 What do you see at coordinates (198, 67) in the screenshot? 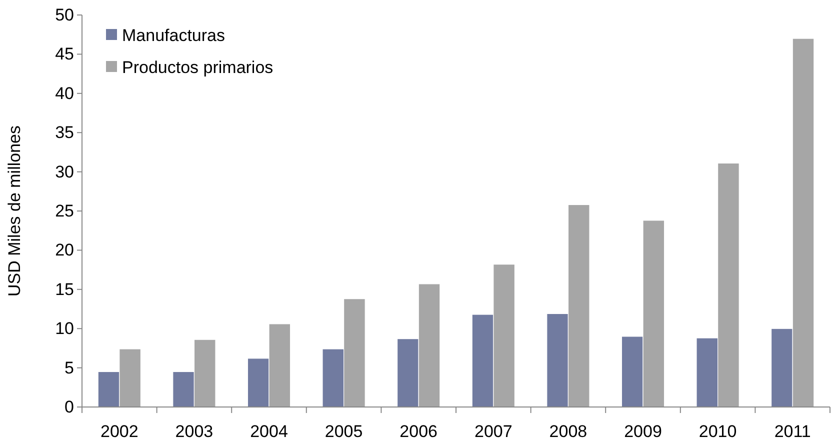
I see `legend-label: Productos primarios` at bounding box center [198, 67].